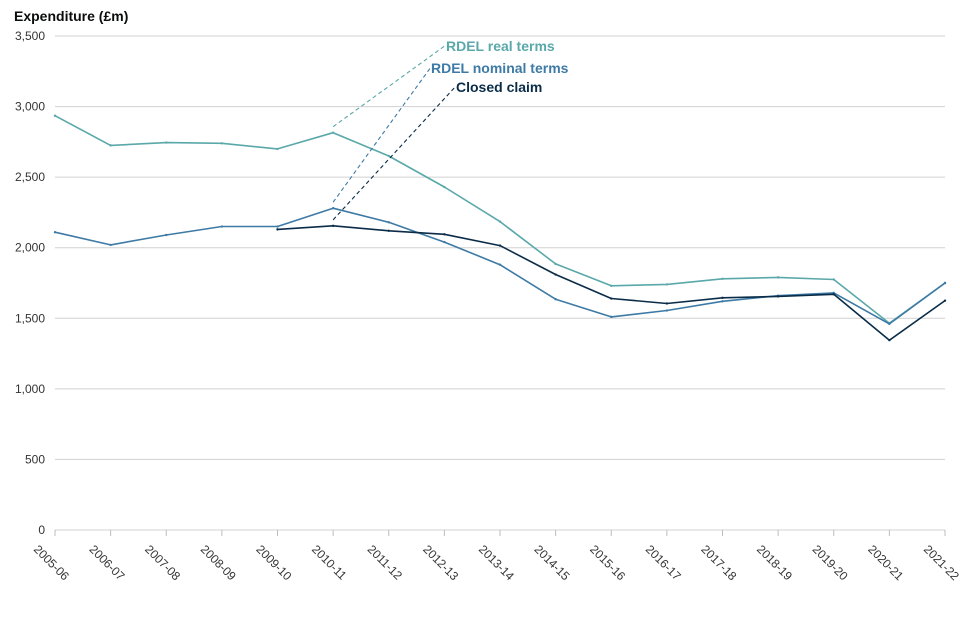 The image size is (960, 640). I want to click on y-tick-label: 0, so click(41, 530).